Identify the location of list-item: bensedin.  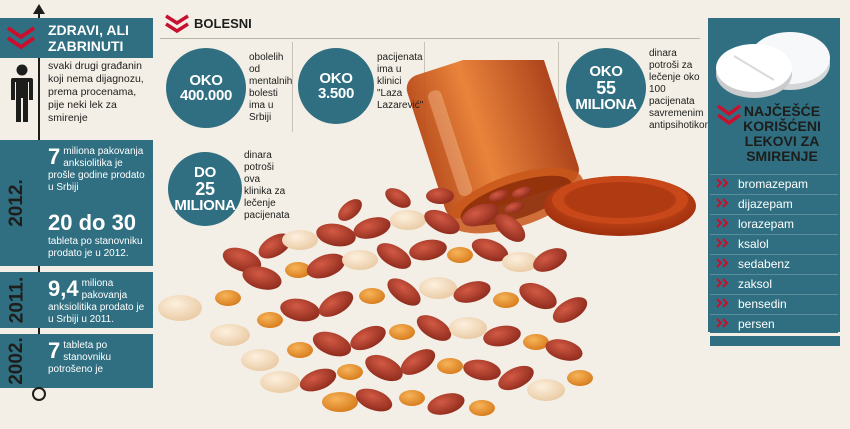
(774, 303).